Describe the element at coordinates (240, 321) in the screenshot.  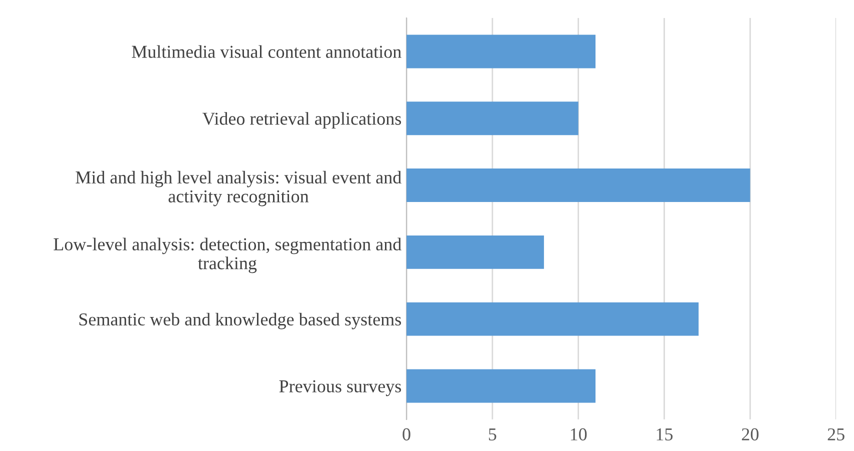
I see `y-tick-label: Semantic web and knowledge based systems` at that location.